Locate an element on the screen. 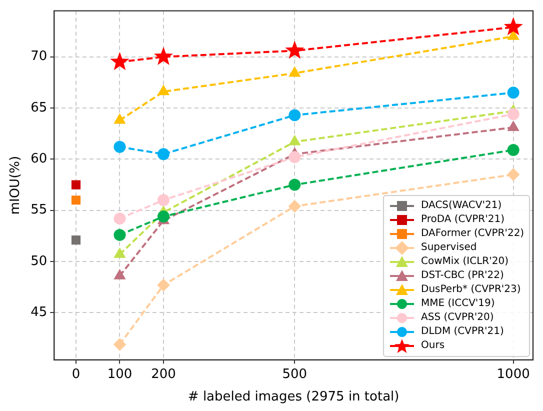  legend-label: Supervised is located at coordinates (449, 248).